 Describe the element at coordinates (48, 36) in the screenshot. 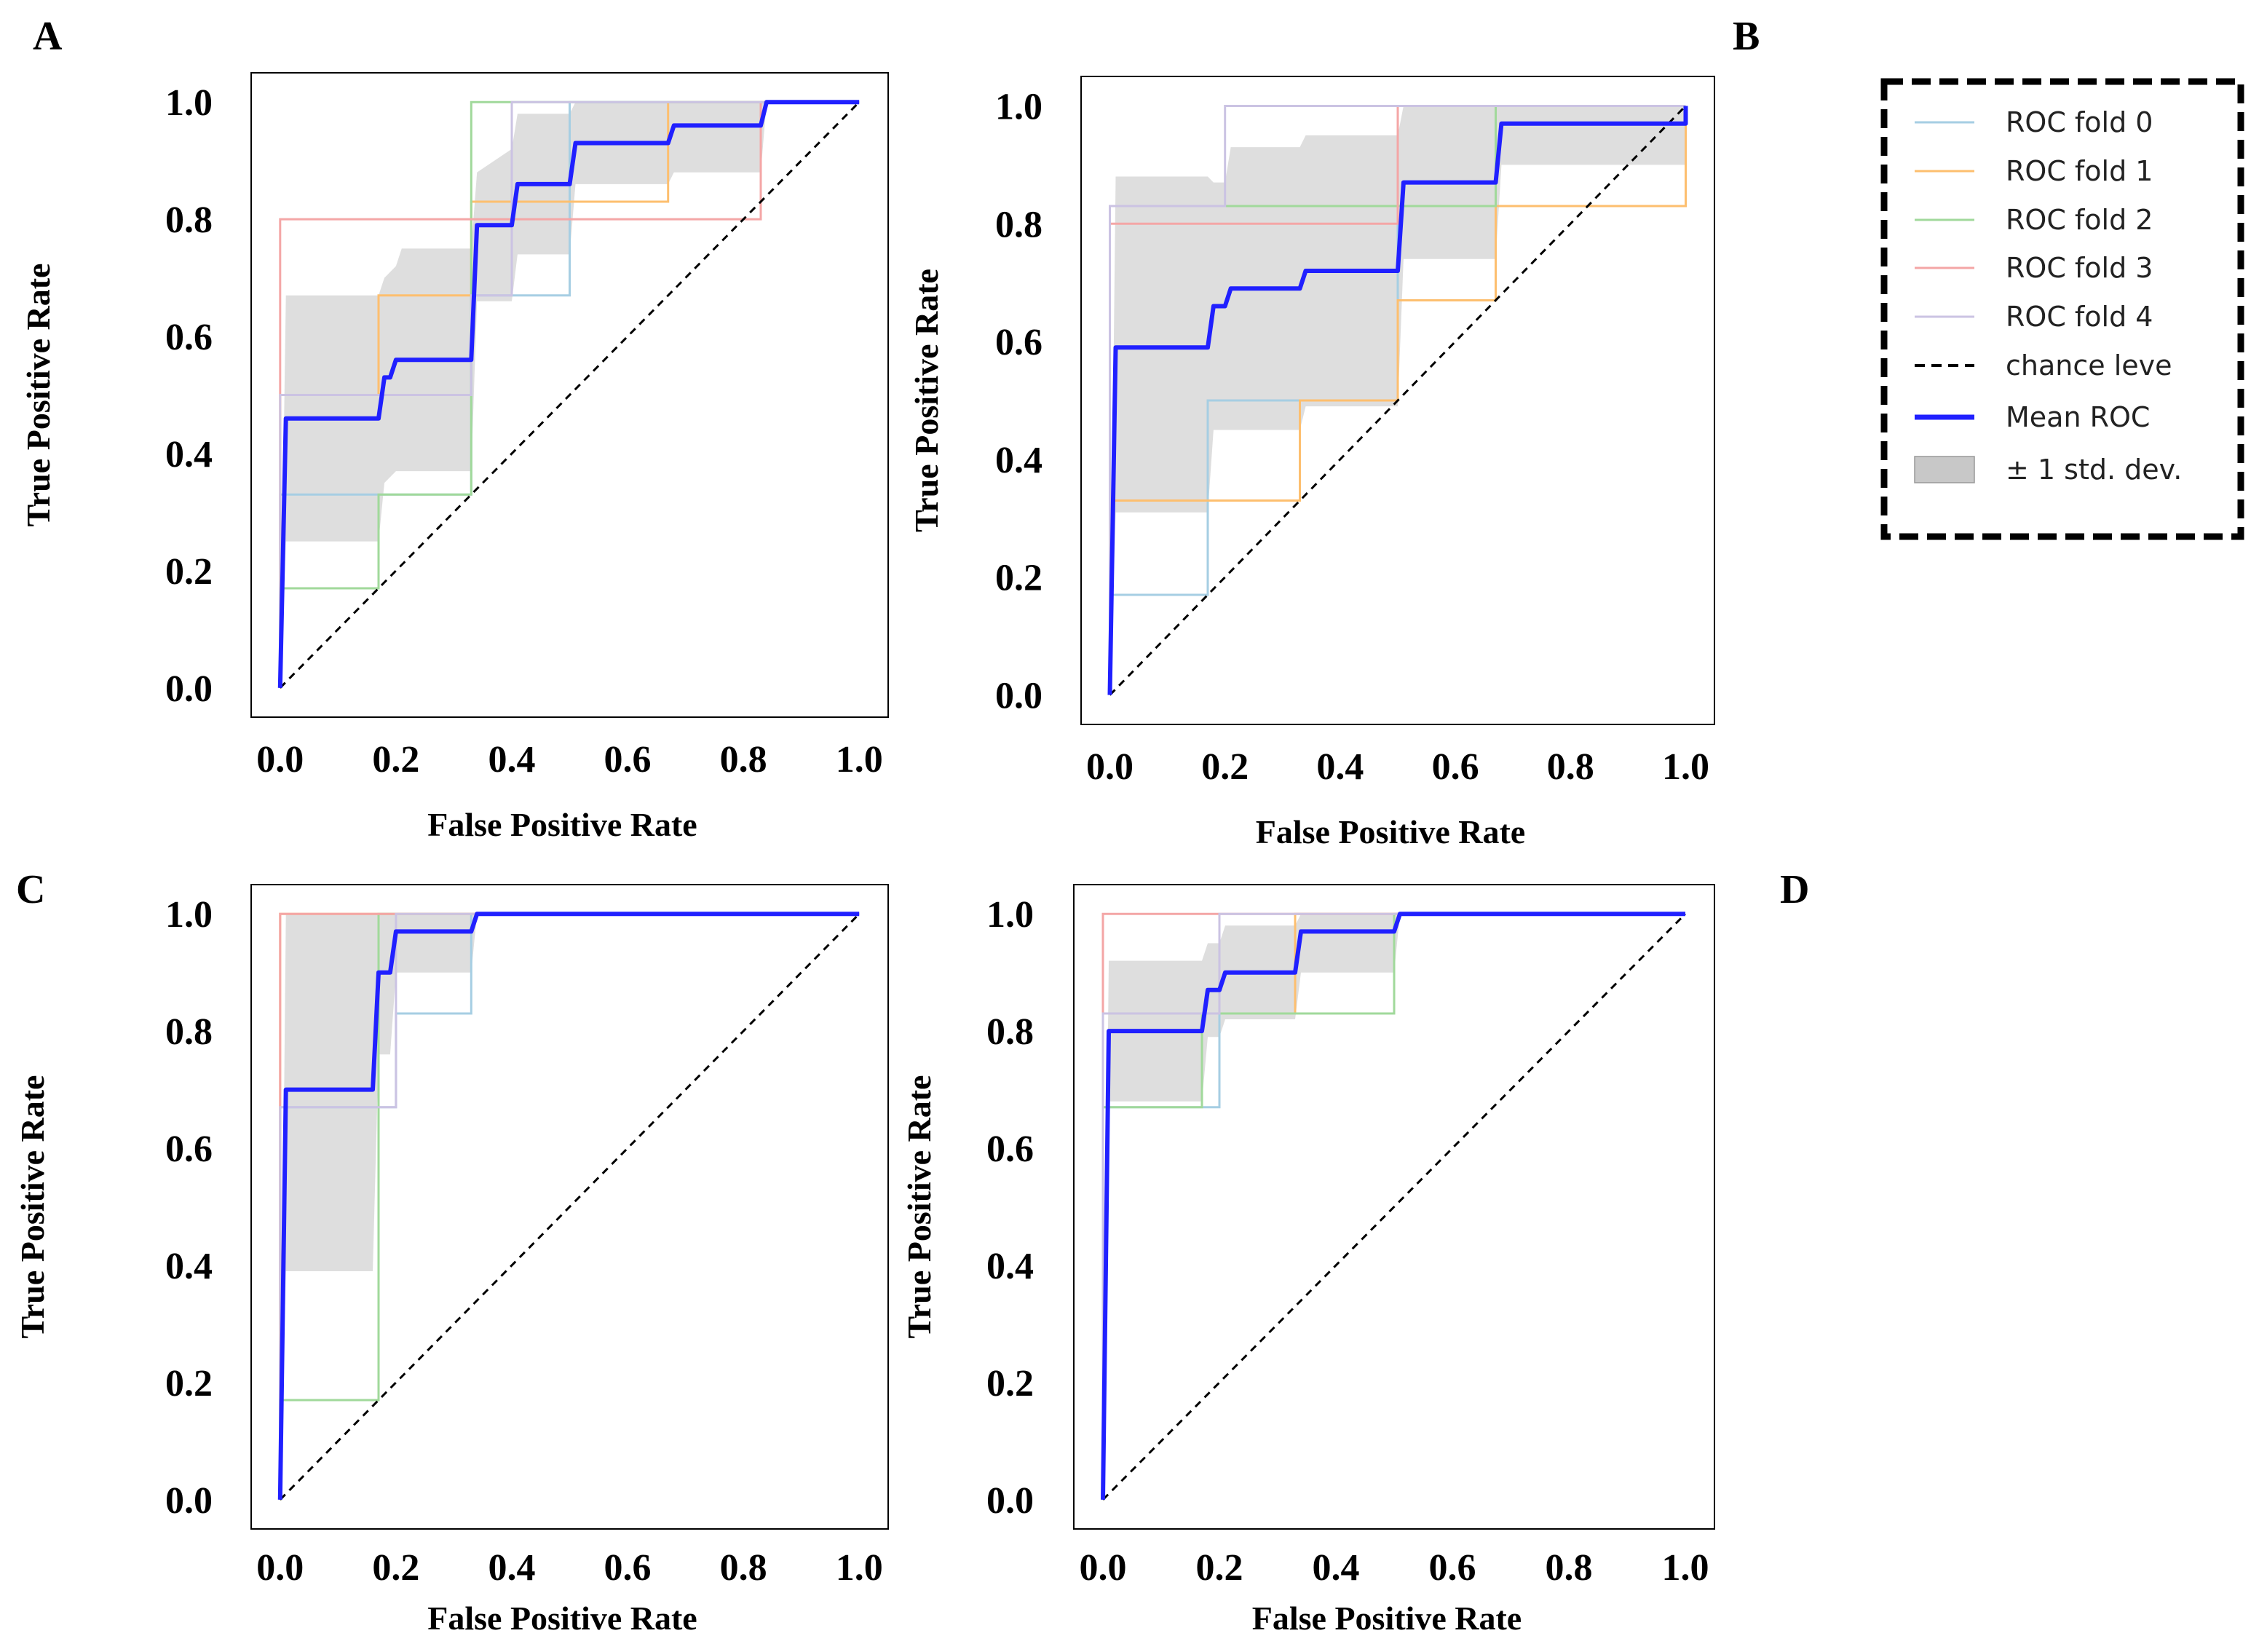

I see `panel-letter: A` at that location.